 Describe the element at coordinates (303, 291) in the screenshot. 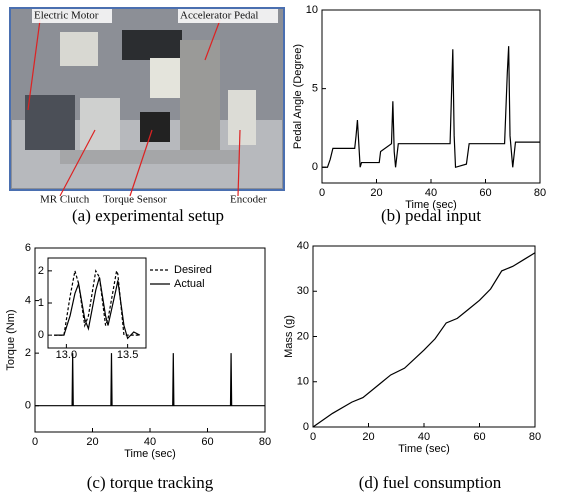

I see `y-tick-label: 30` at that location.